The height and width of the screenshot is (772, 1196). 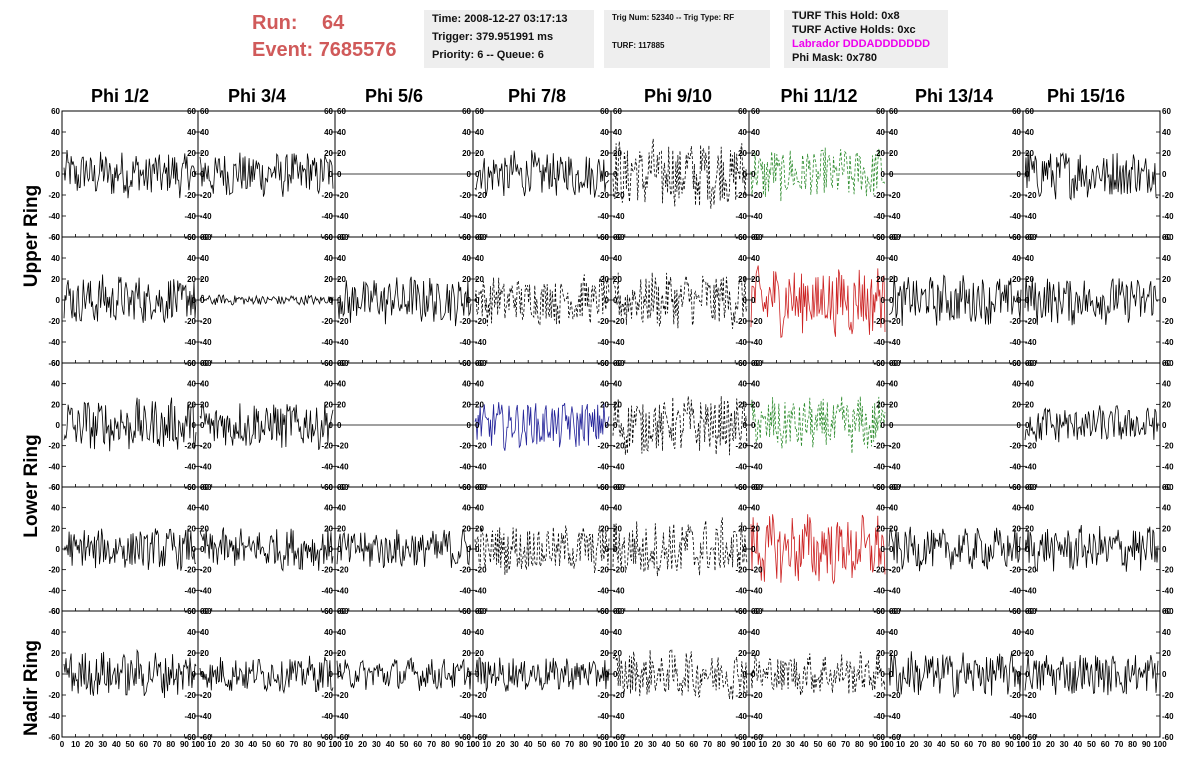 I want to click on column-header-phi-7-8: Phi 7/8, so click(x=537, y=96).